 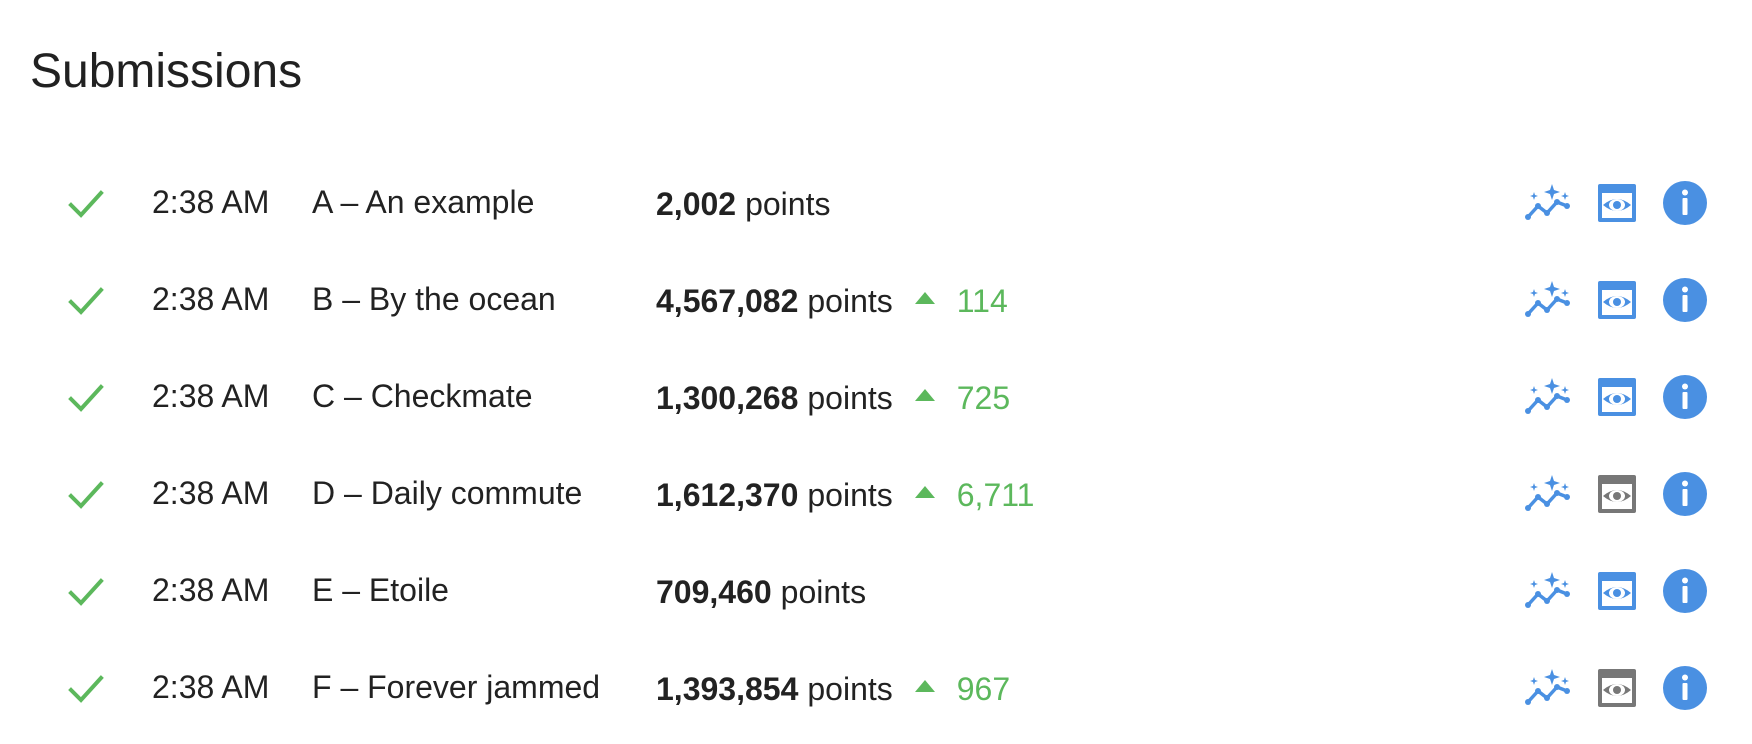 What do you see at coordinates (983, 689) in the screenshot?
I see `delta-value: 967` at bounding box center [983, 689].